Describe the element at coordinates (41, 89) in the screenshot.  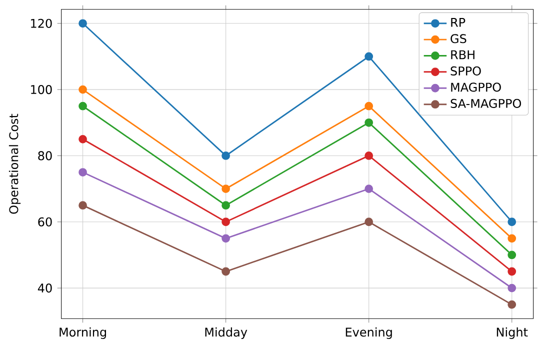
I see `y-tick-label: 100` at that location.